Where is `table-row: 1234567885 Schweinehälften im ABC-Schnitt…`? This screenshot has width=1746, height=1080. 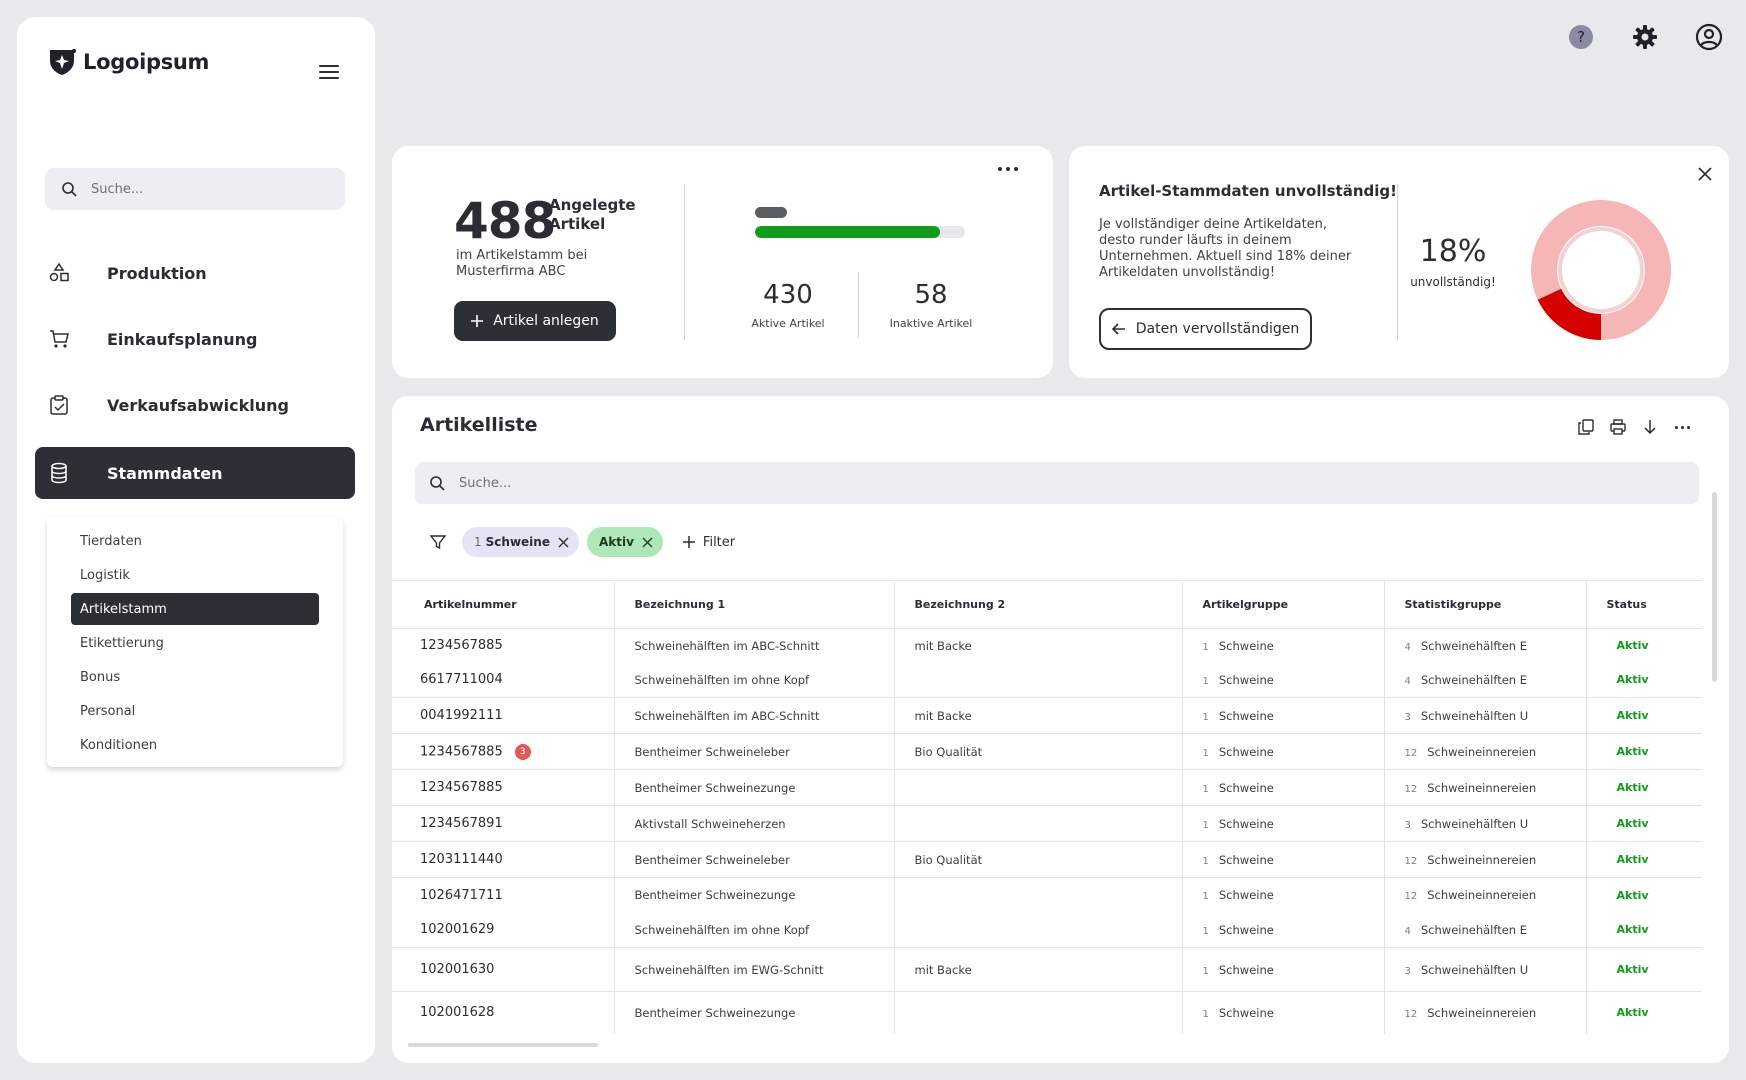
table-row: 1234567885 Schweinehälften im ABC-Schnitt… is located at coordinates (1047, 645).